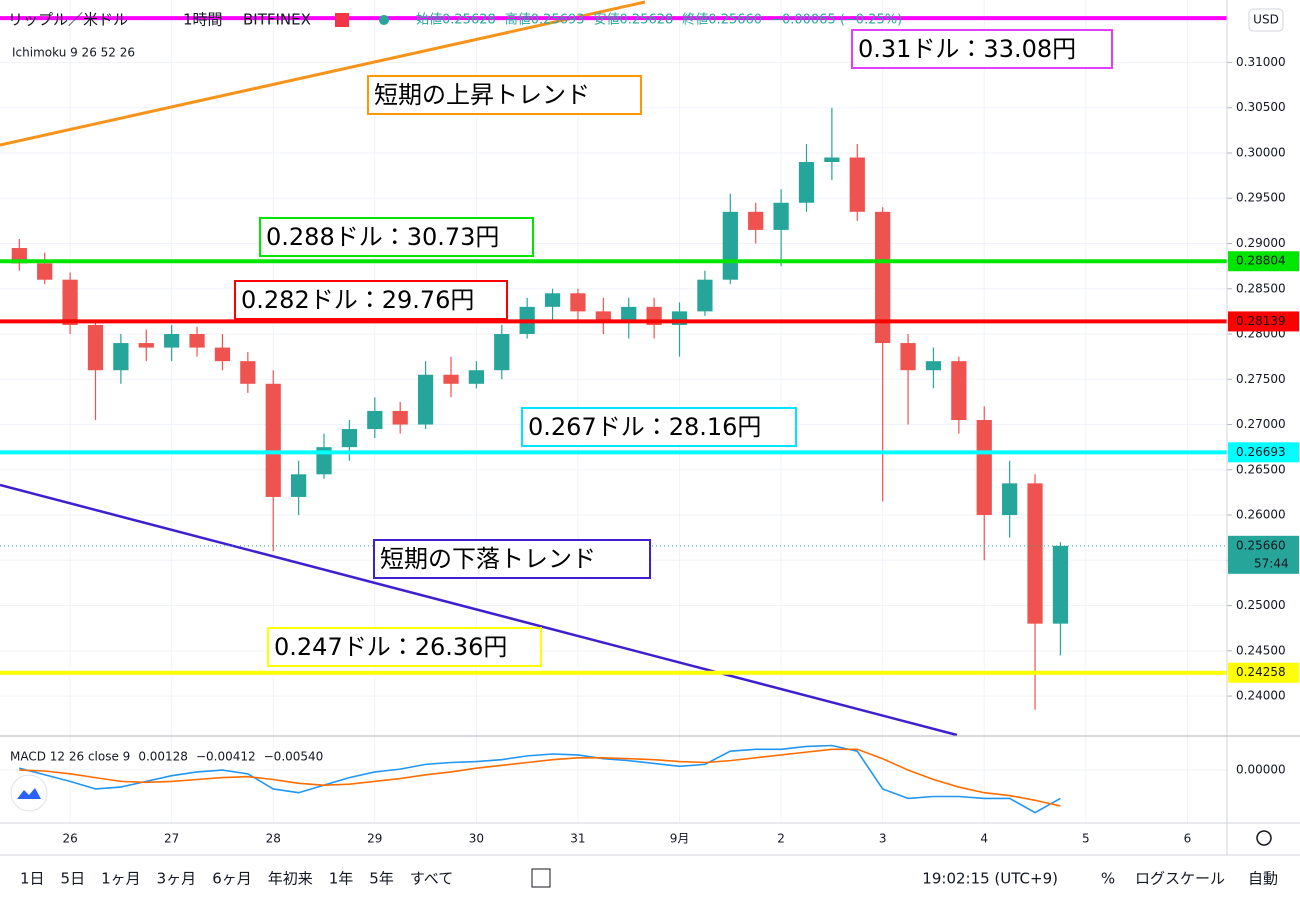 This screenshot has height=903, width=1300. Describe the element at coordinates (1261, 545) in the screenshot. I see `last-price-label: 0.25660` at that location.